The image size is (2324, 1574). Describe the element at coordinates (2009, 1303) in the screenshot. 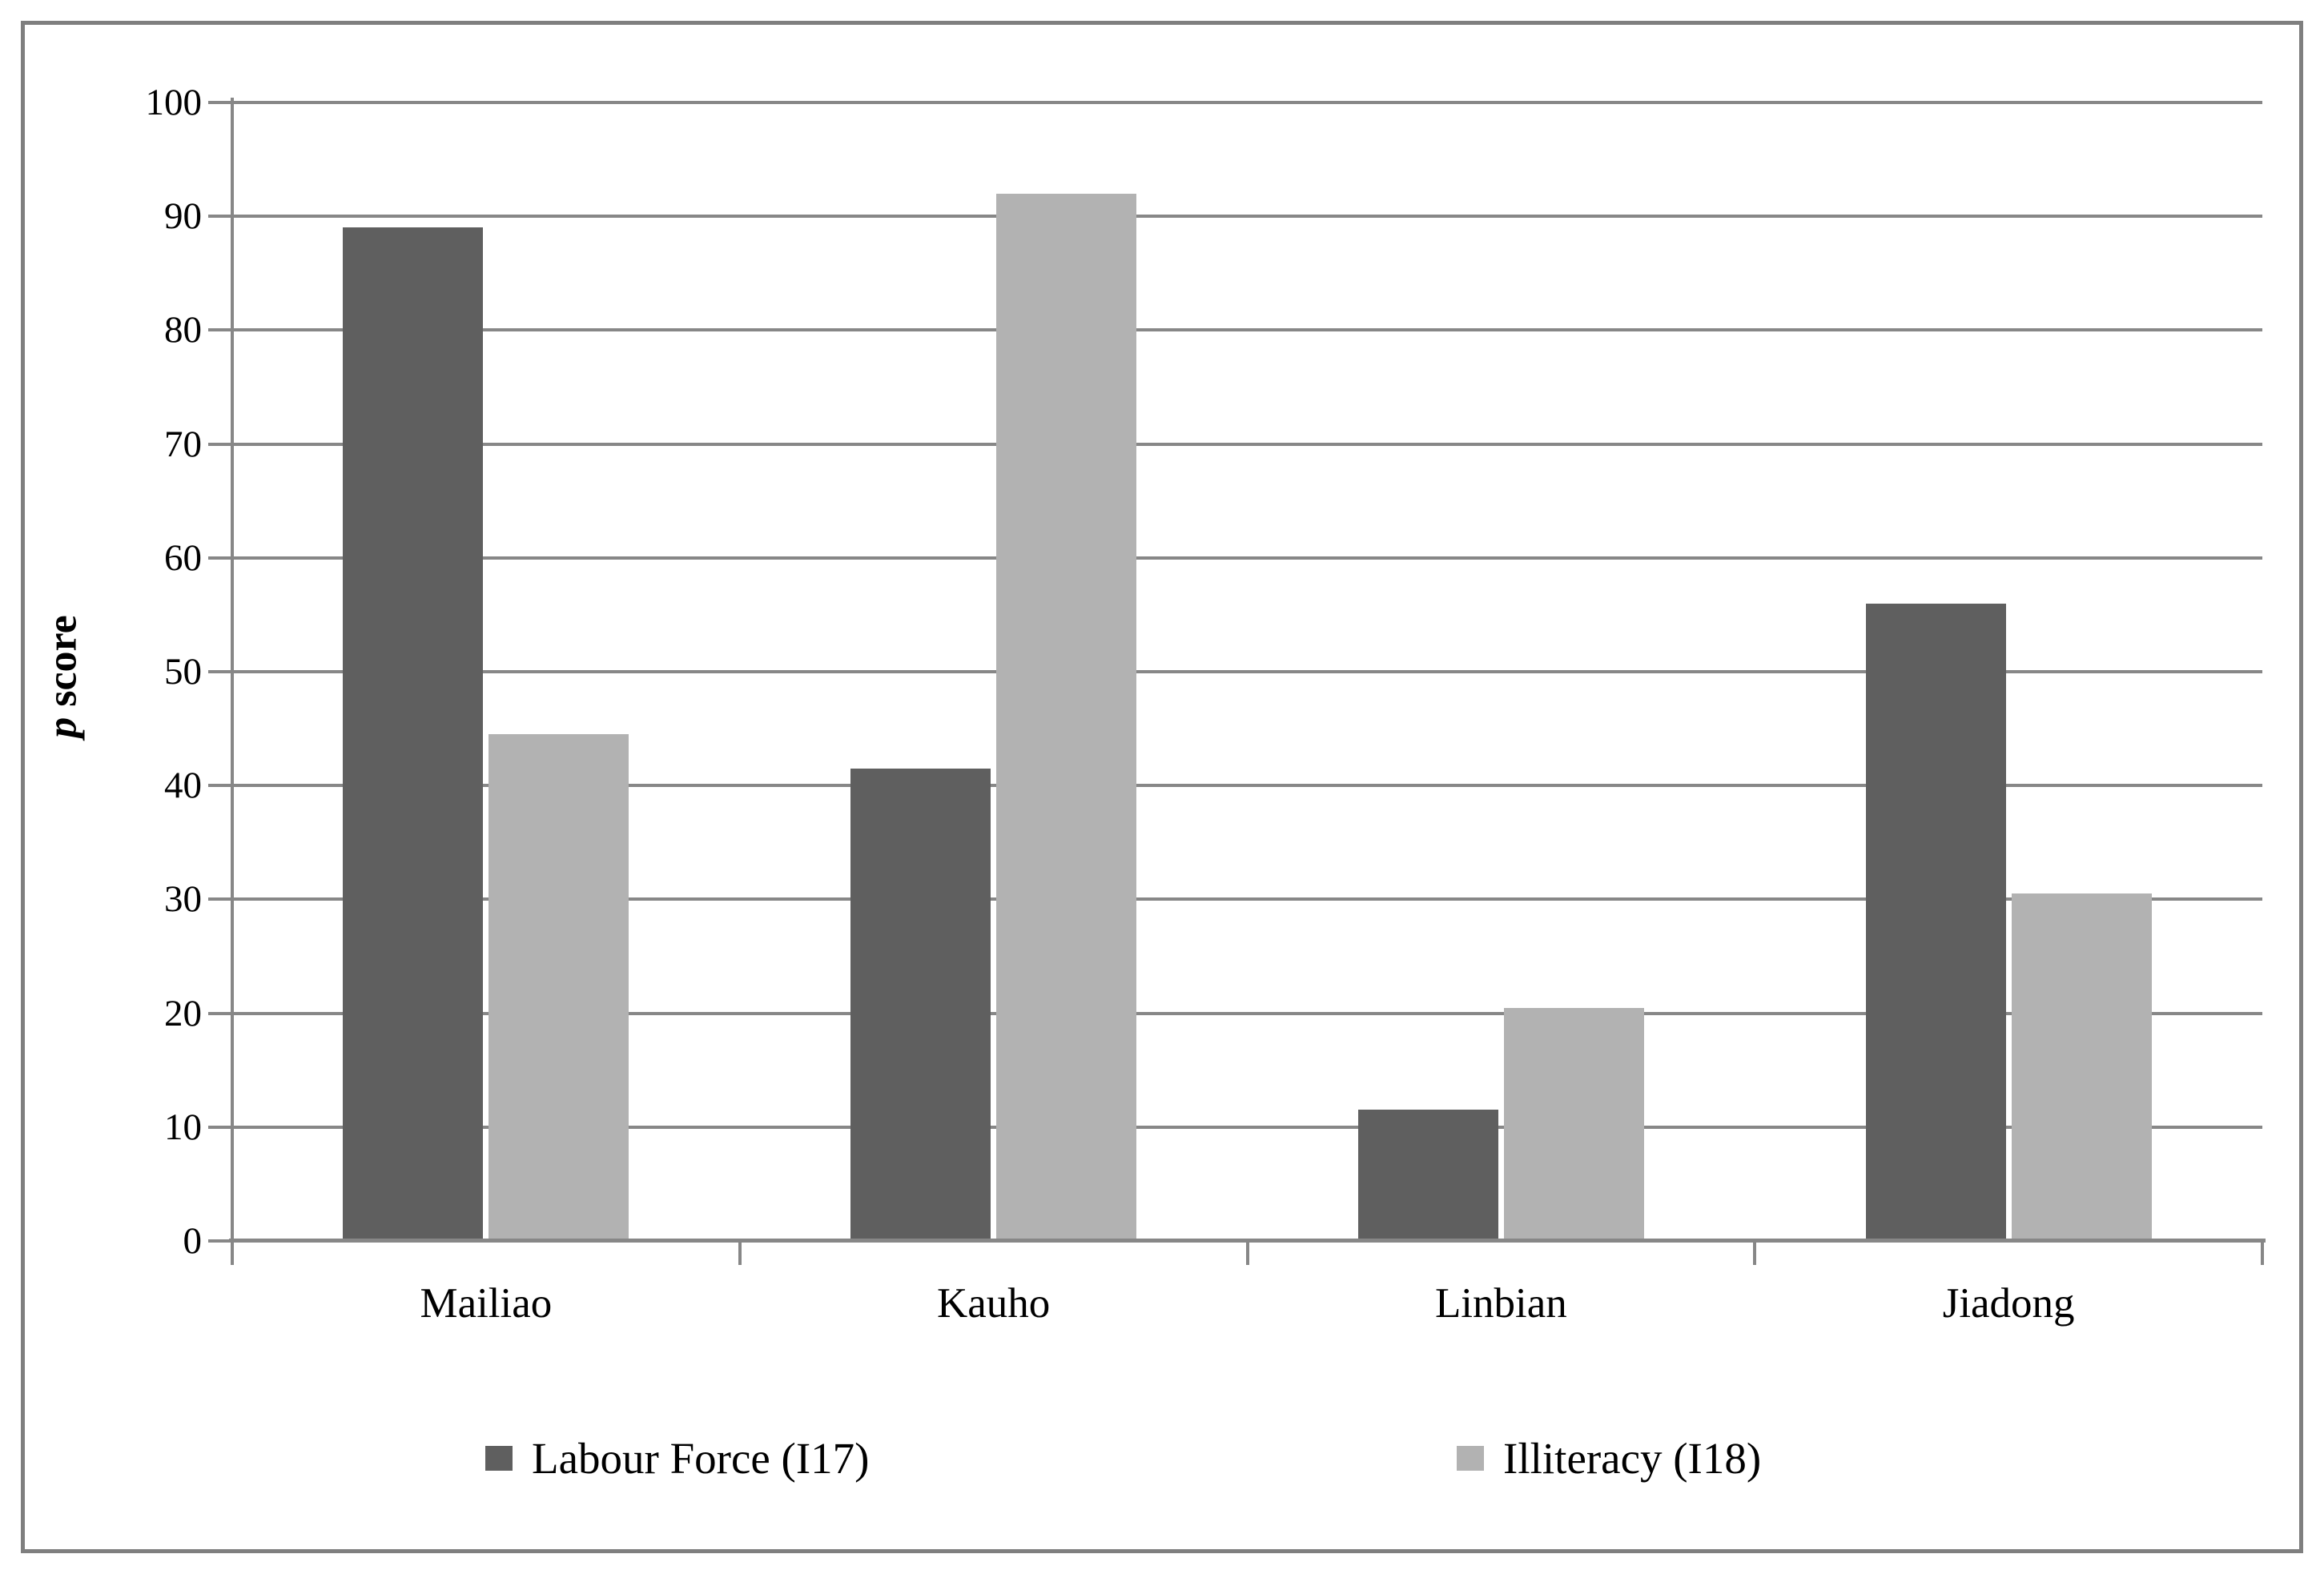

I see `x-axis-label-jiadong: Jiadong` at that location.